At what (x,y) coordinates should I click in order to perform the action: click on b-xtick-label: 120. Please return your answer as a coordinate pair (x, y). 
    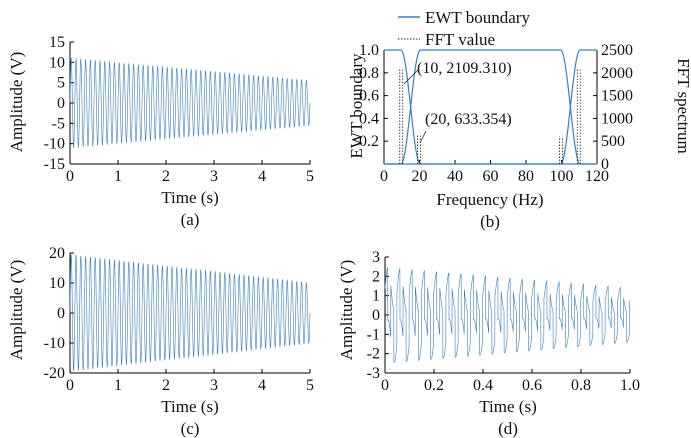
    Looking at the image, I should click on (597, 176).